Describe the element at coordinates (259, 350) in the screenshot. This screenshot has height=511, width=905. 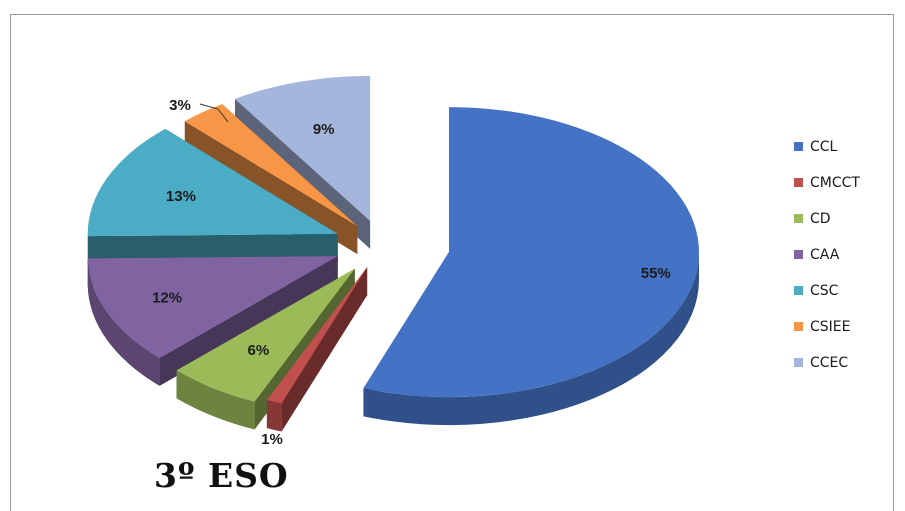
I see `data-label-cd: 6%` at that location.